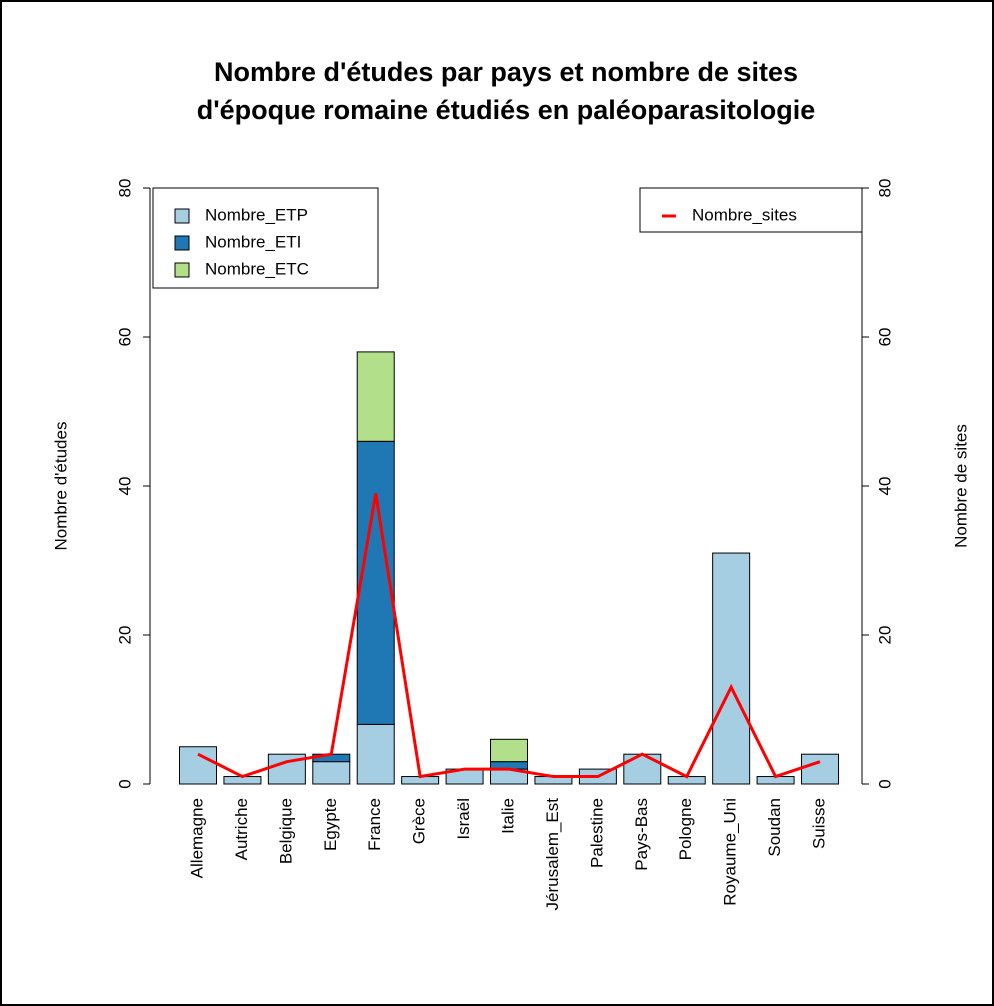 Image resolution: width=994 pixels, height=1006 pixels. What do you see at coordinates (774, 827) in the screenshot?
I see `x-tick-label: Soudan` at bounding box center [774, 827].